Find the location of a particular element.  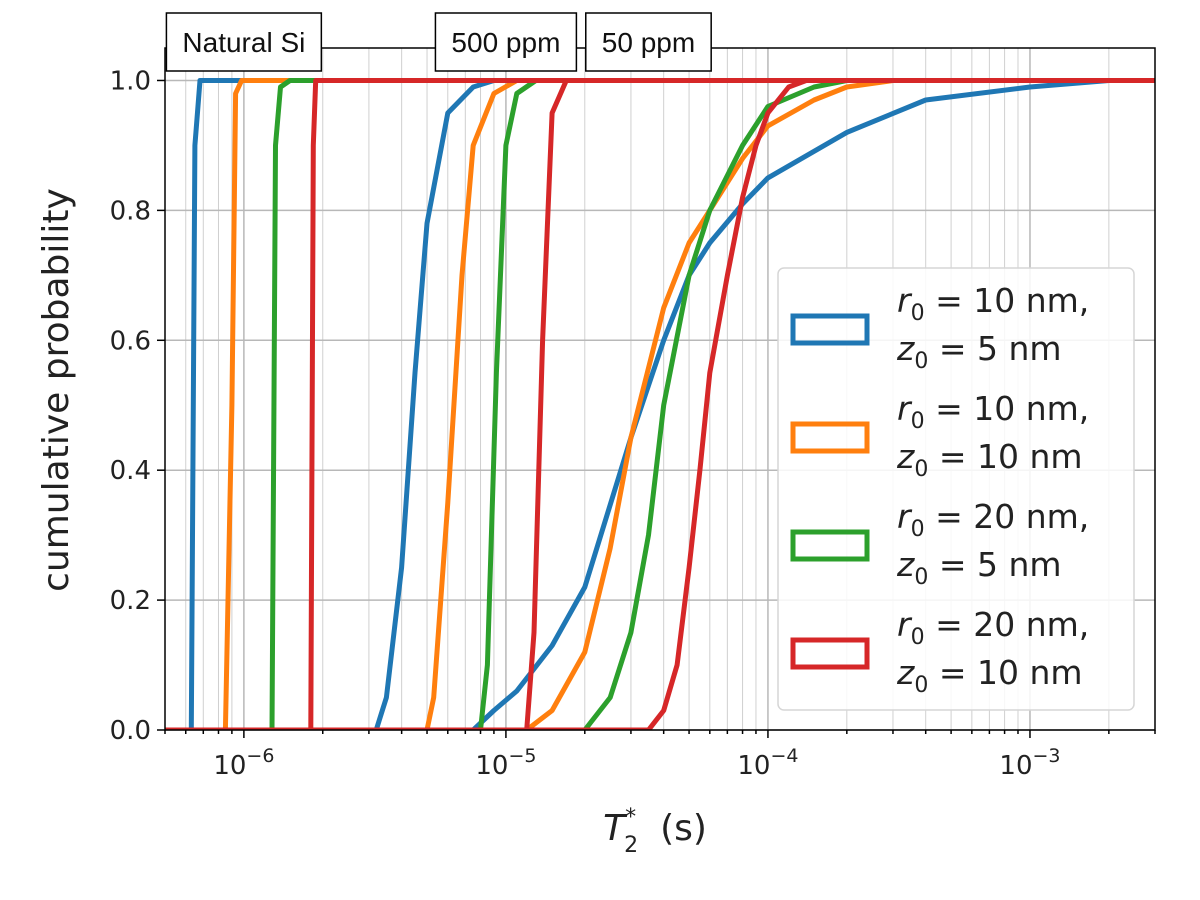

group-label-box: 500 ppm is located at coordinates (506, 42).